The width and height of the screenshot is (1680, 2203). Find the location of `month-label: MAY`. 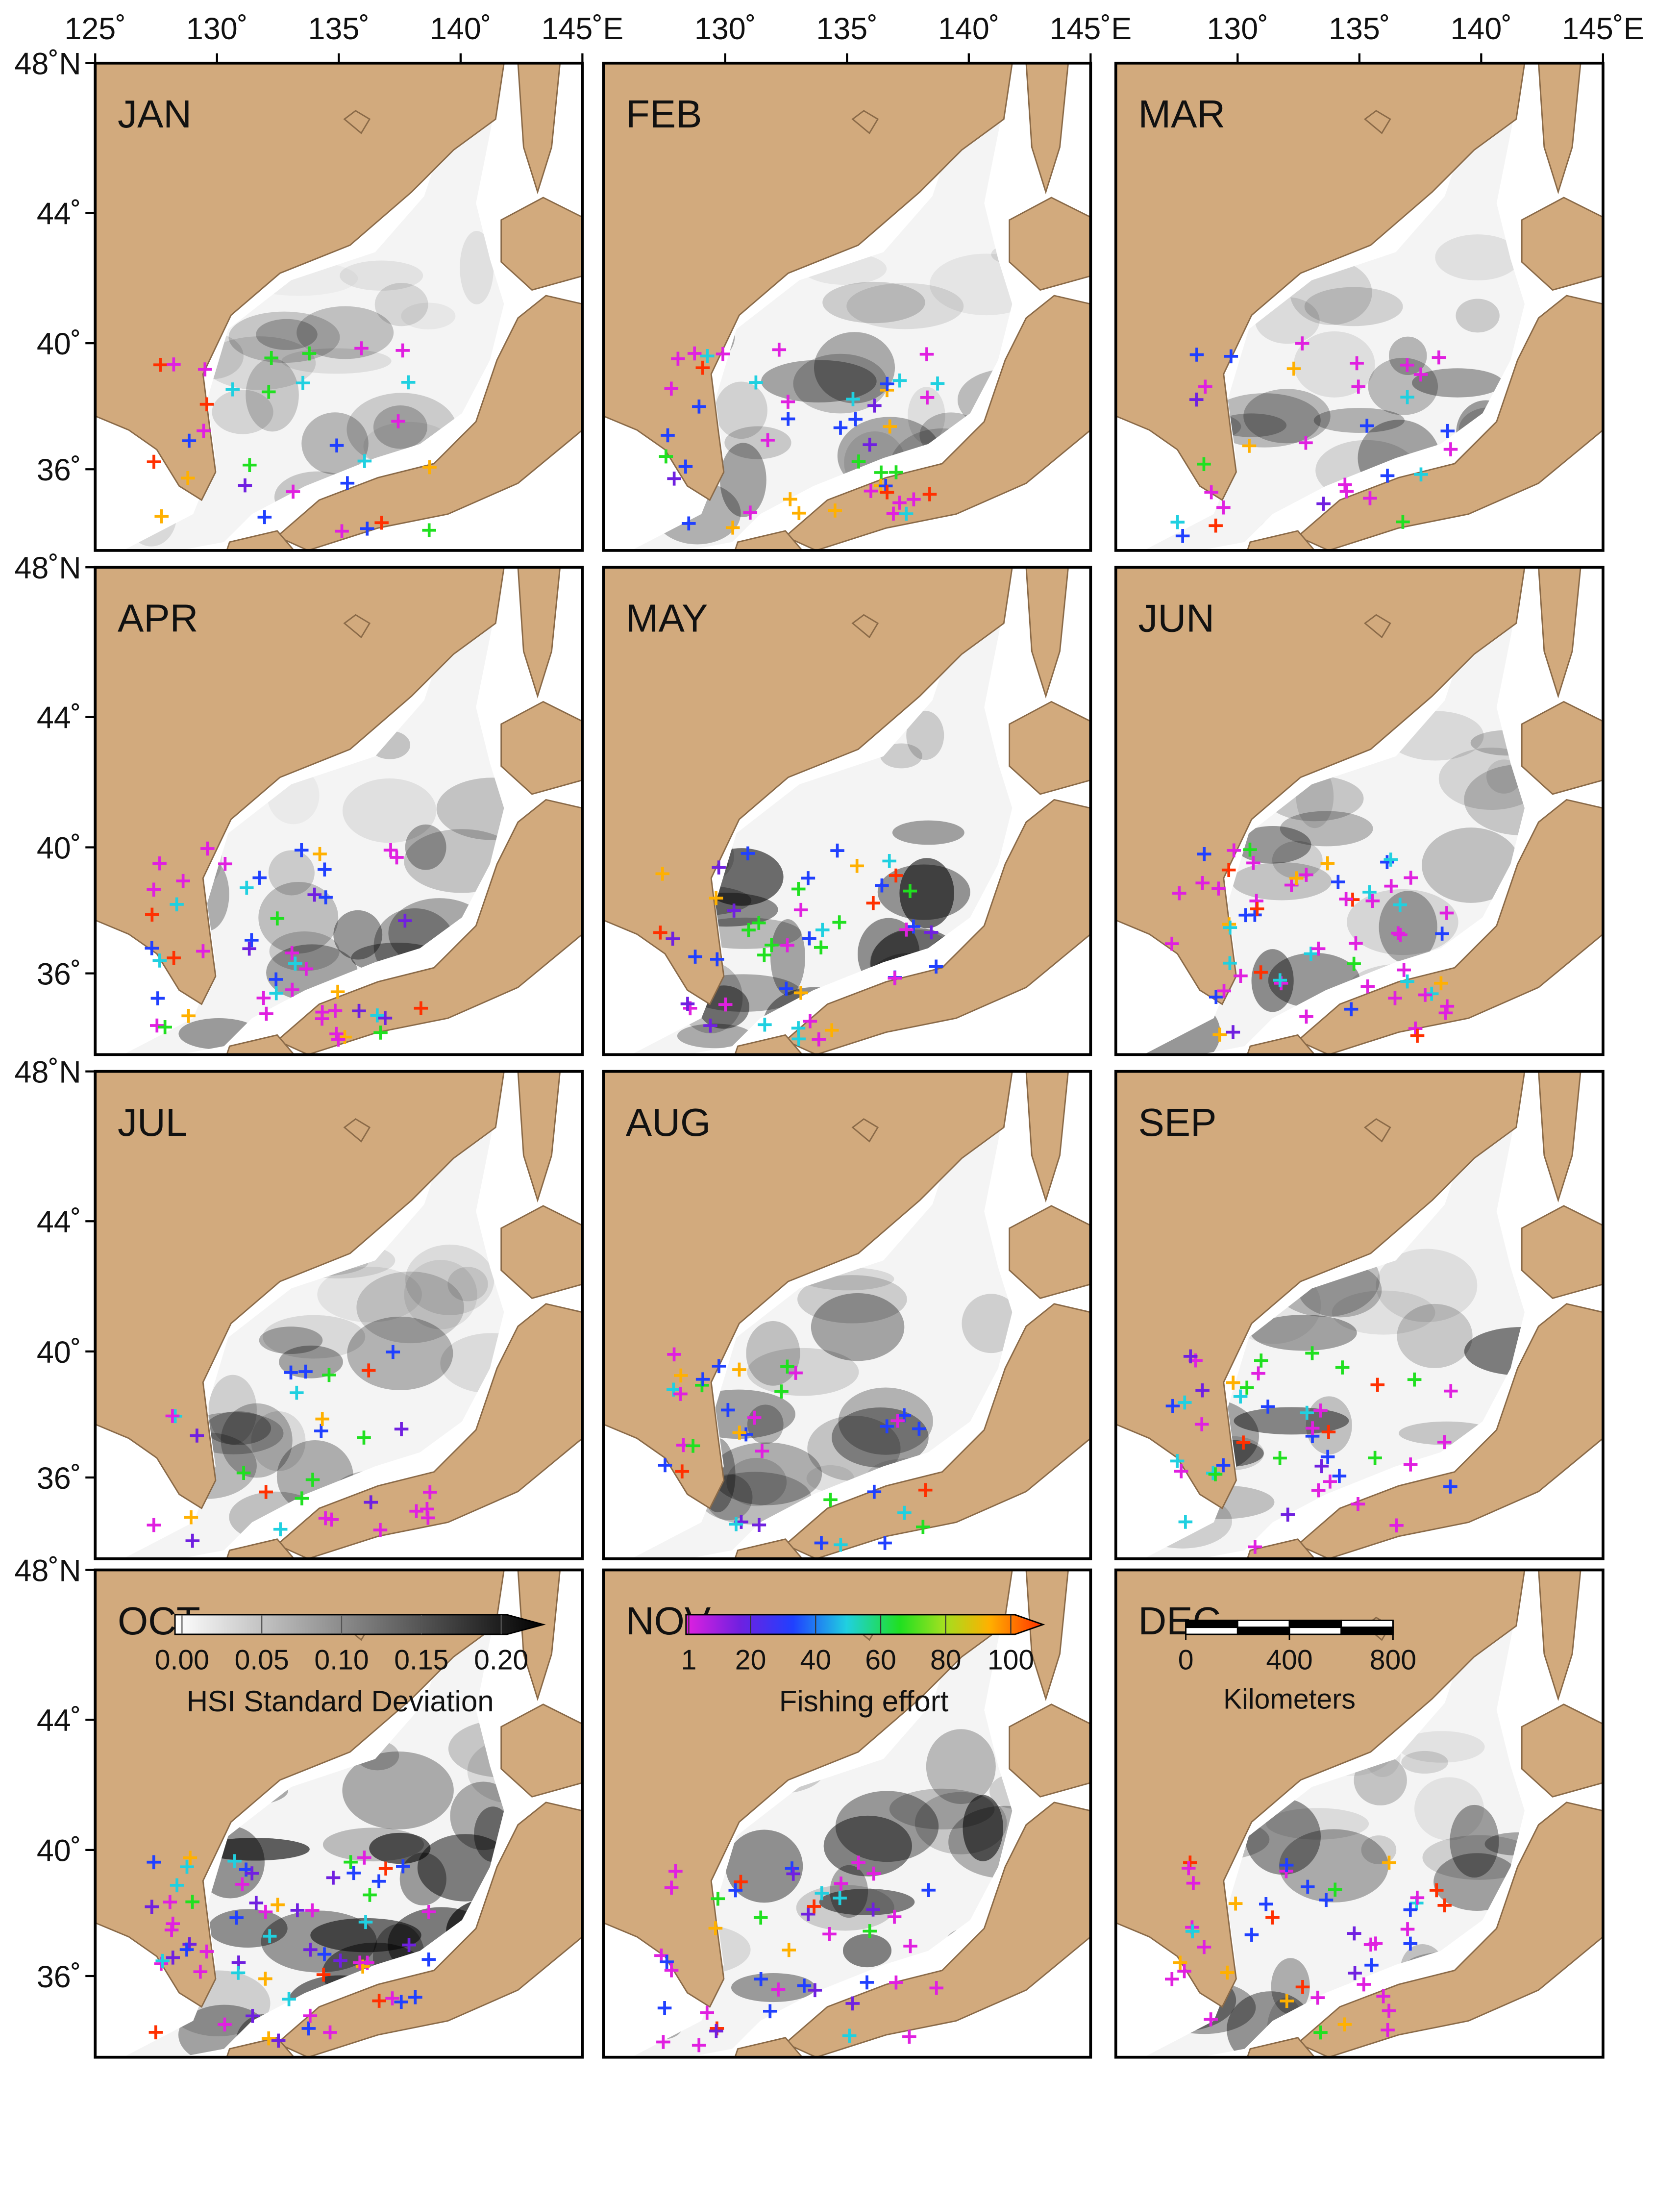

month-label: MAY is located at coordinates (667, 618).